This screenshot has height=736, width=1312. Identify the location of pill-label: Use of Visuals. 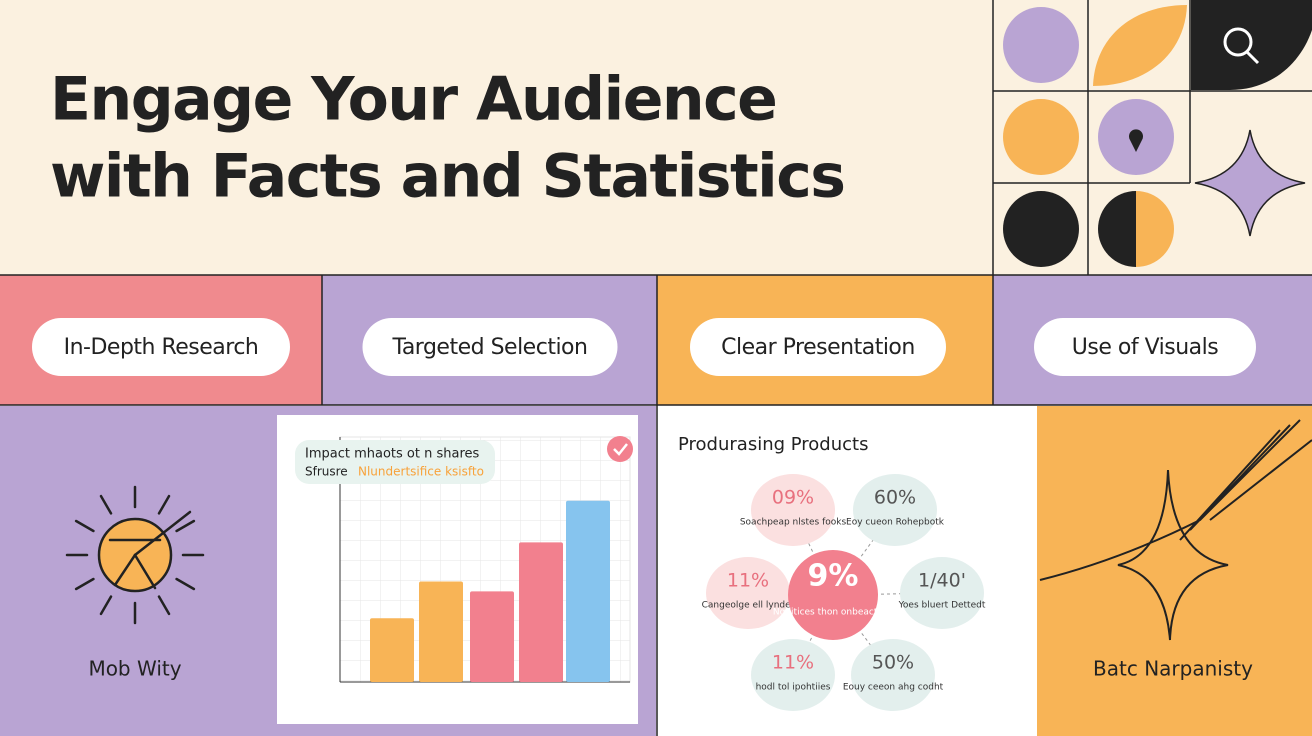
(1145, 347).